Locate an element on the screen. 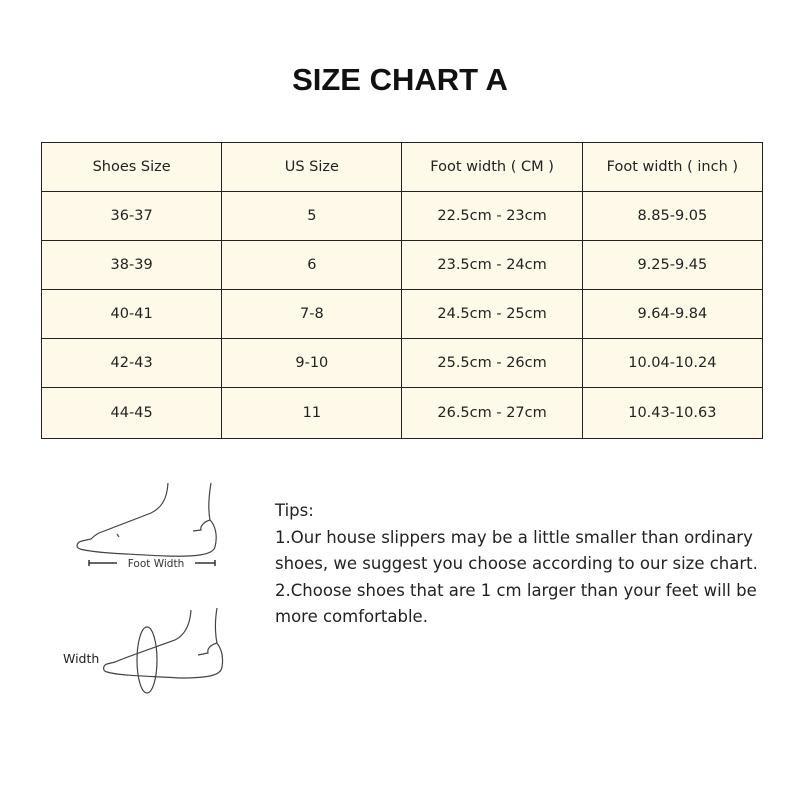 The image size is (800, 800). table-cell: 6 is located at coordinates (312, 265).